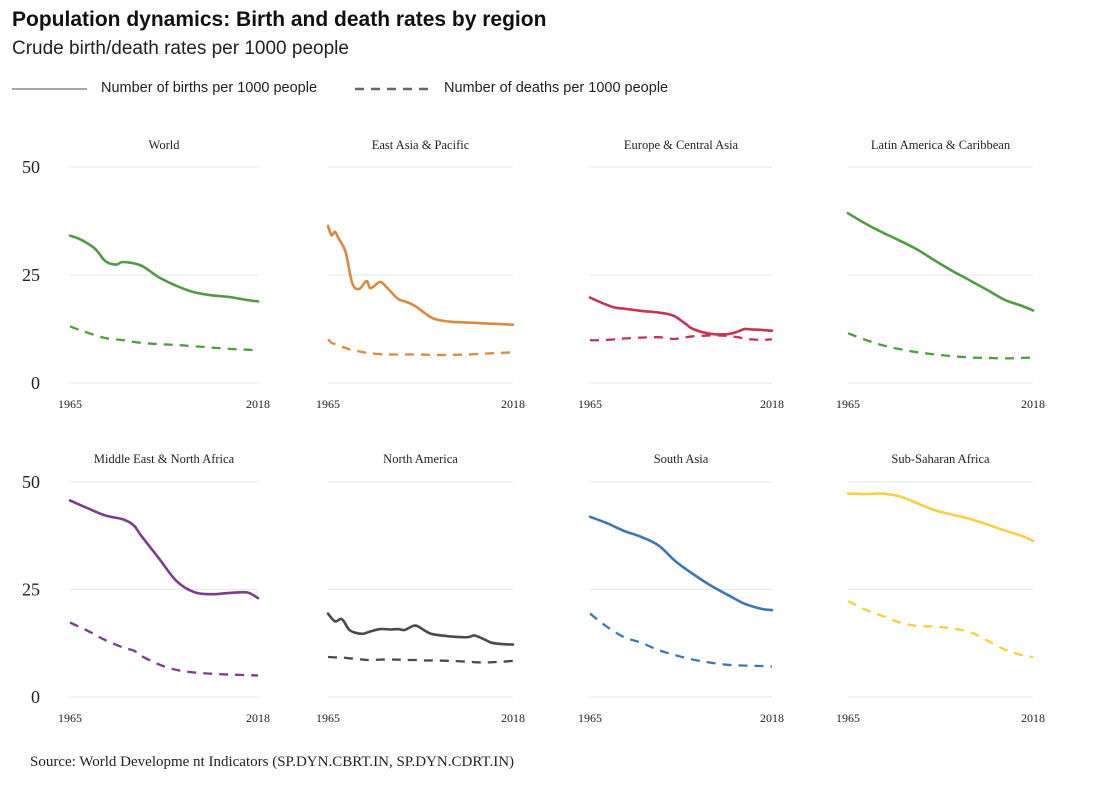 This screenshot has height=792, width=1100. I want to click on chart-subtitle: Crude birth/death rates per 1000 people, so click(180, 48).